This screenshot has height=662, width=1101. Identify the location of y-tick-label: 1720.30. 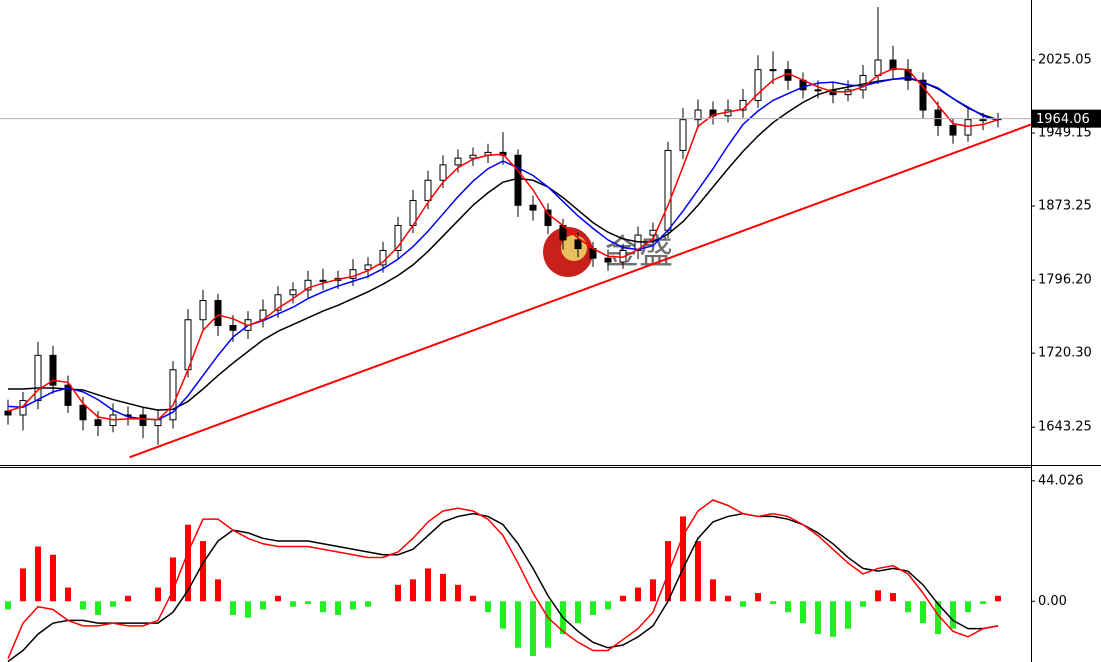
(1065, 353).